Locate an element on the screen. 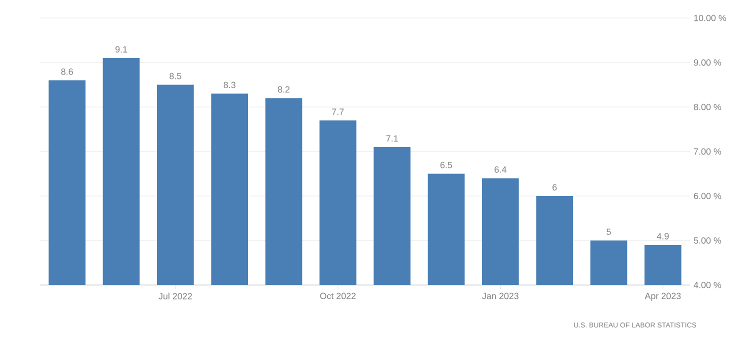 The width and height of the screenshot is (745, 339). x-tick-label: Apr 2023 is located at coordinates (662, 296).